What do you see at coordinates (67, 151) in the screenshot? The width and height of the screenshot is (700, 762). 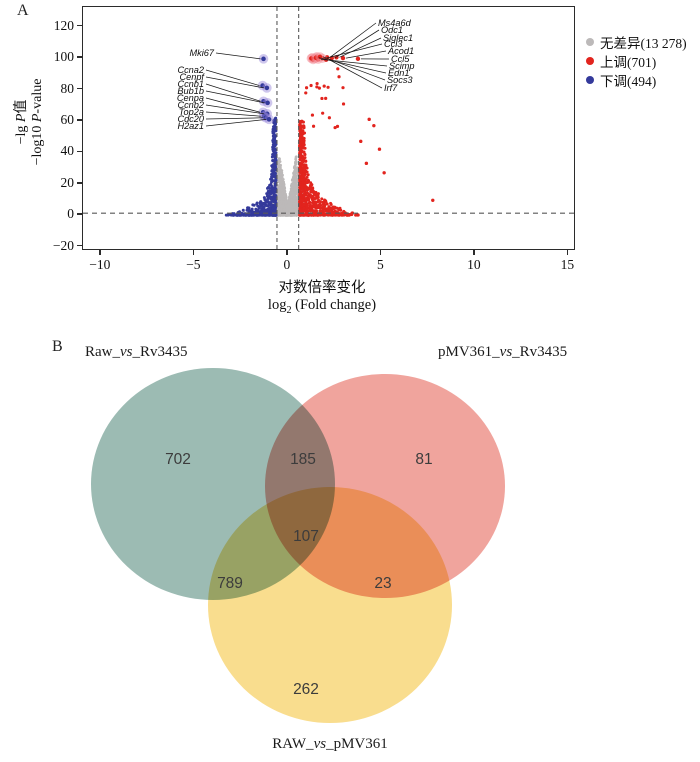 I see `y-tick-label: 40` at bounding box center [67, 151].